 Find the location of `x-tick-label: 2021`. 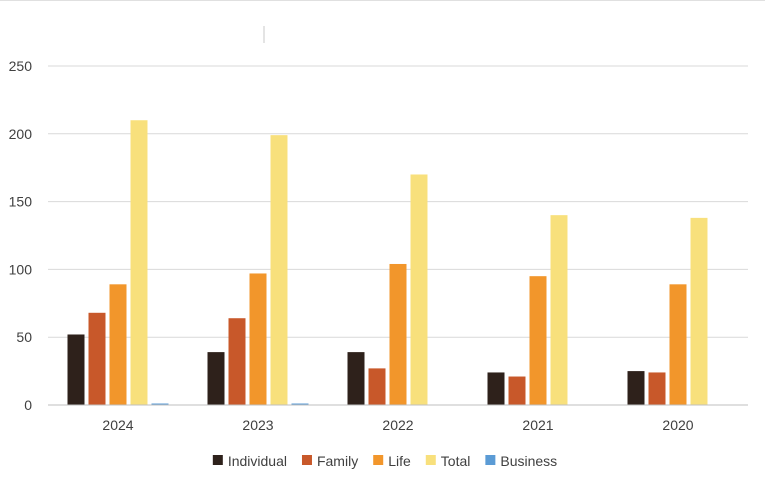

x-tick-label: 2021 is located at coordinates (537, 425).